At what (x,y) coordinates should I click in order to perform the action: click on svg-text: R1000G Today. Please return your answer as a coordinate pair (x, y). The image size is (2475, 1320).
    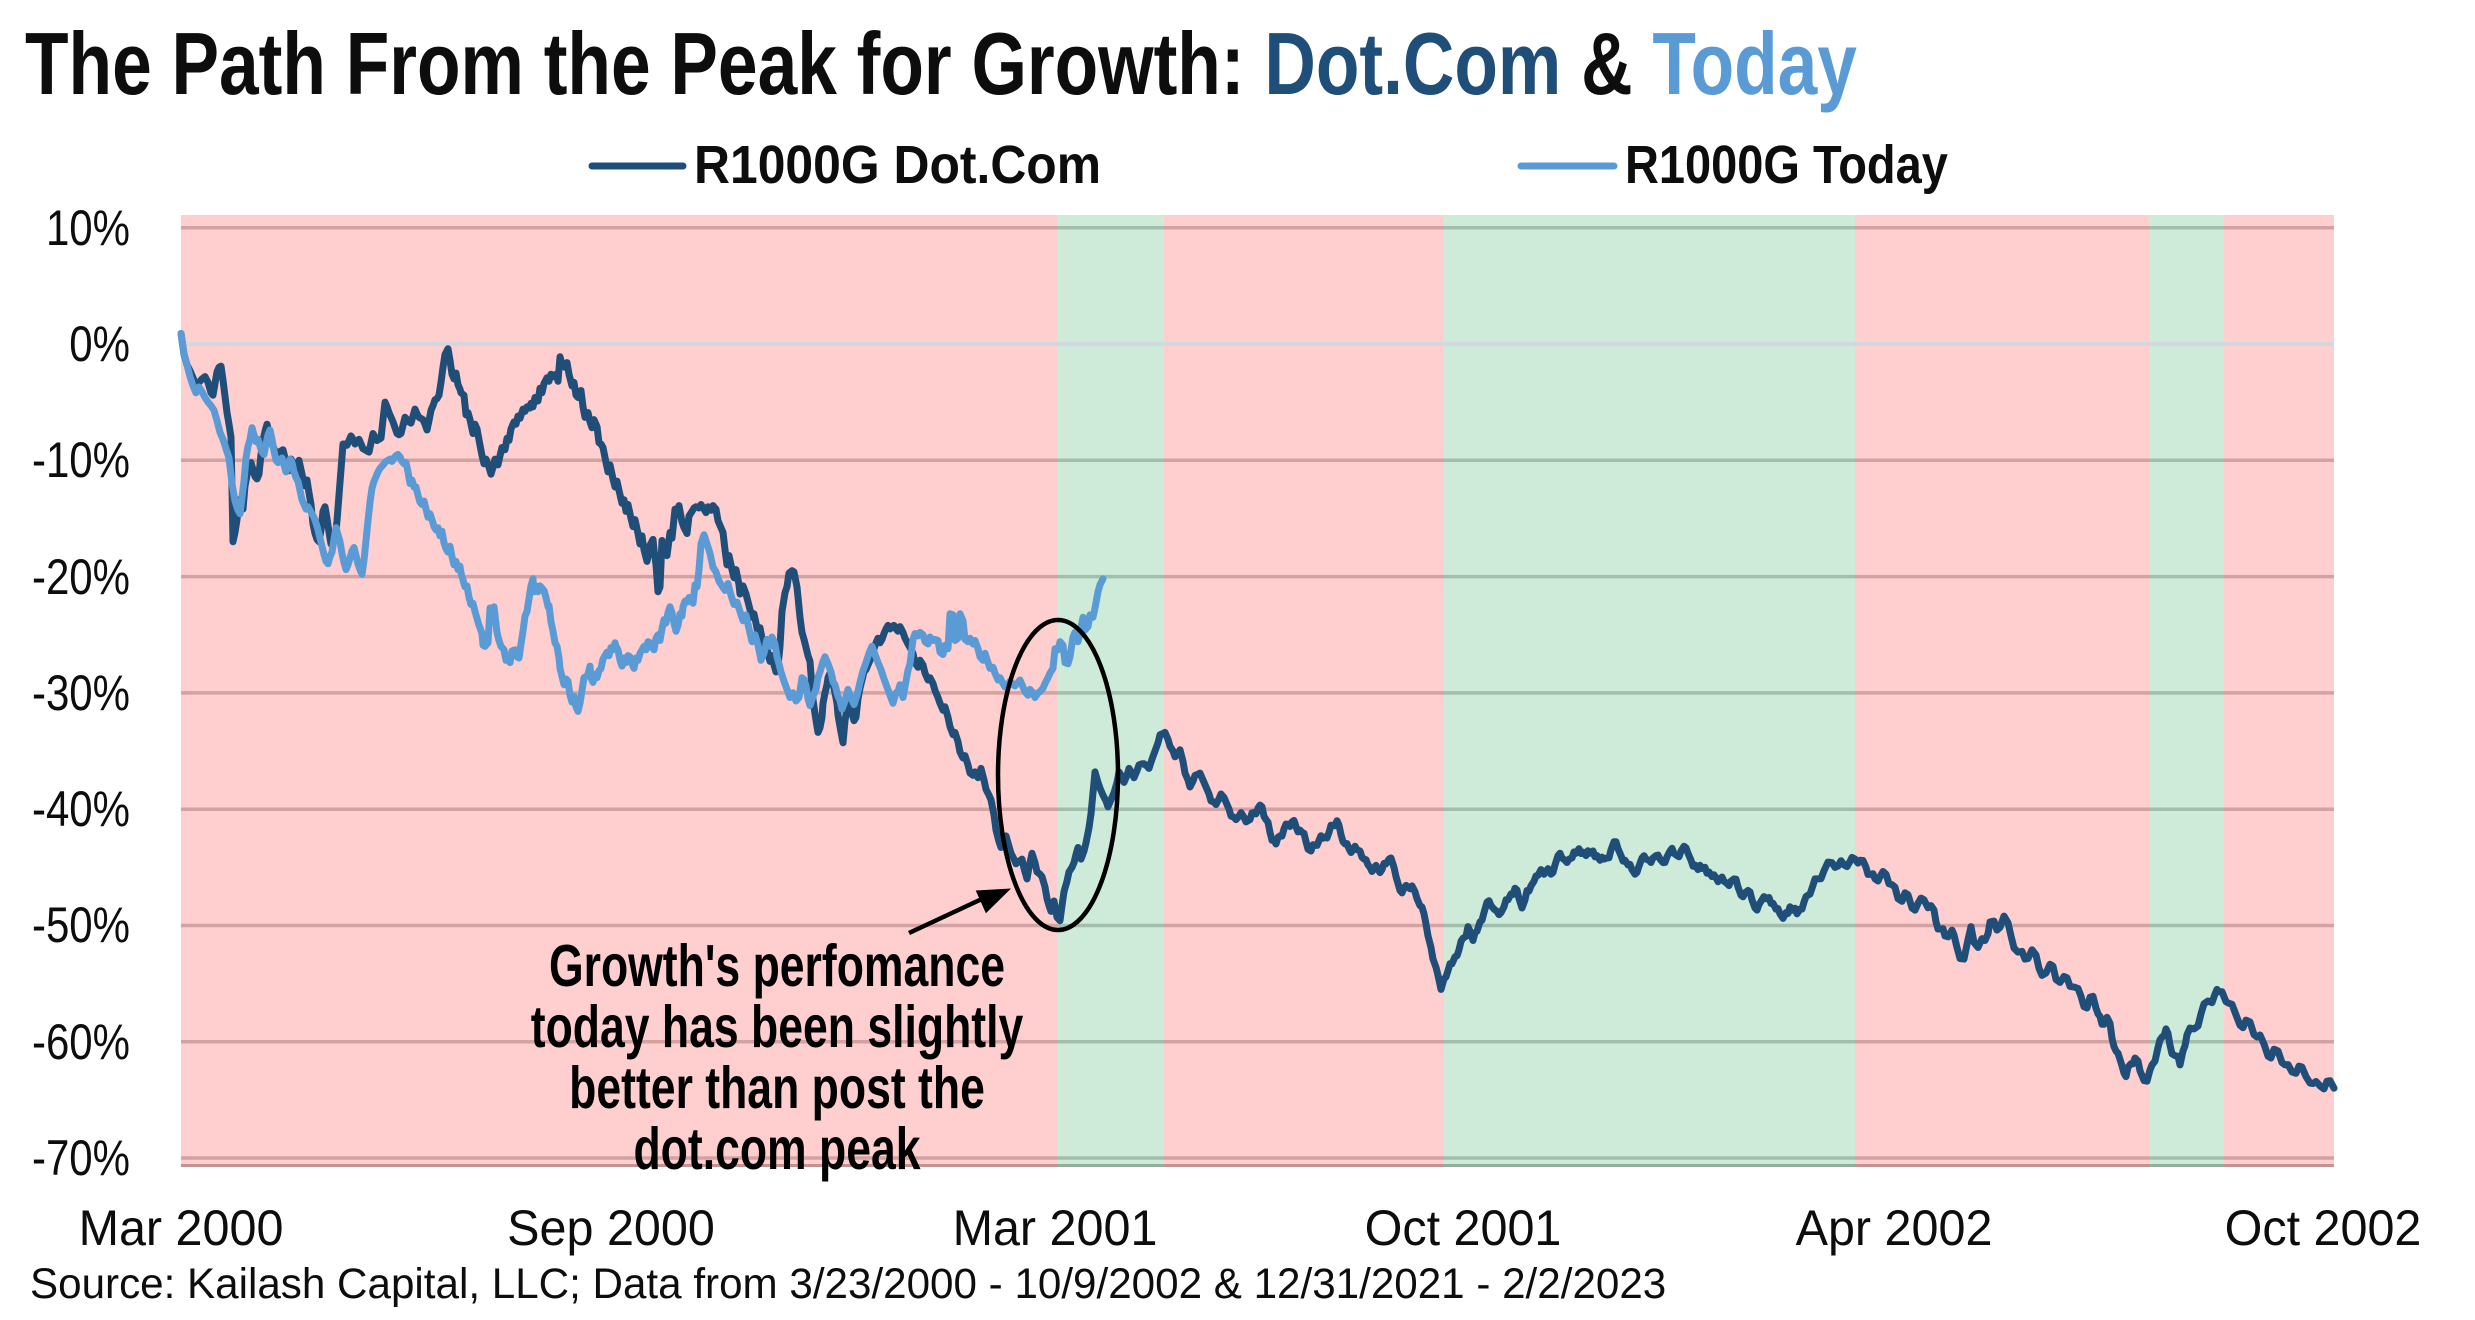
    Looking at the image, I should click on (1786, 164).